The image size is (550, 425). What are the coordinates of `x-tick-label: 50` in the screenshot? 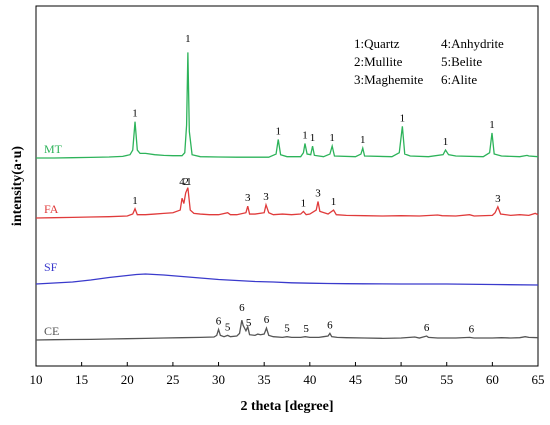 It's located at (401, 379).